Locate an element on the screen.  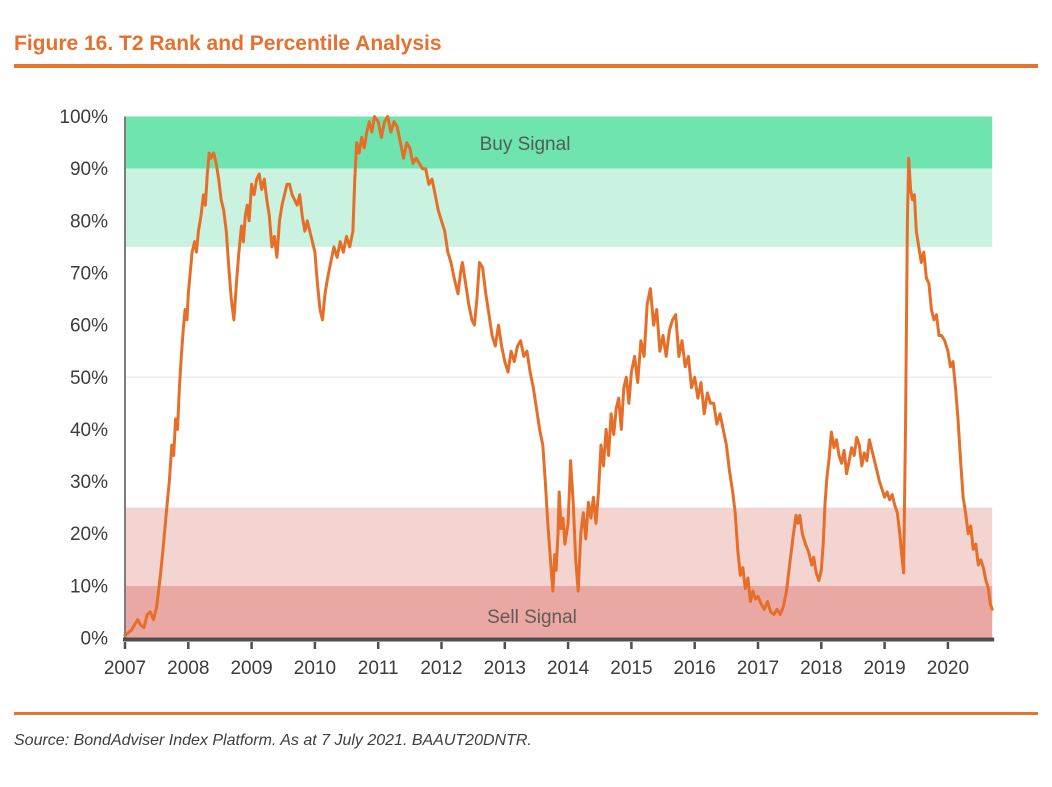
x-tick-label-2013: 2013 is located at coordinates (505, 668).